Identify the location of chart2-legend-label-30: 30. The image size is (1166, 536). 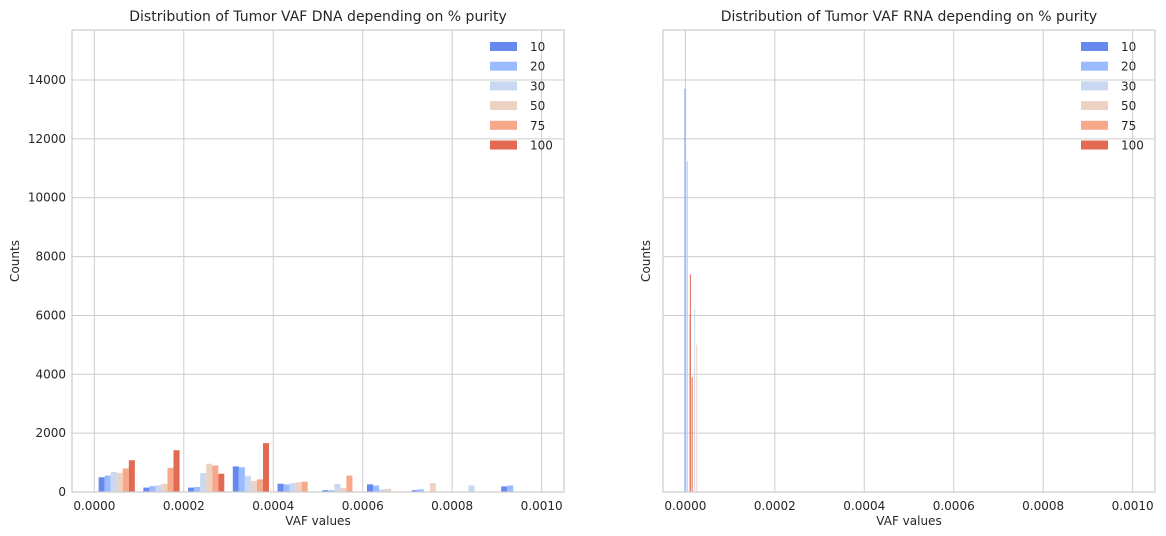
(1128, 86).